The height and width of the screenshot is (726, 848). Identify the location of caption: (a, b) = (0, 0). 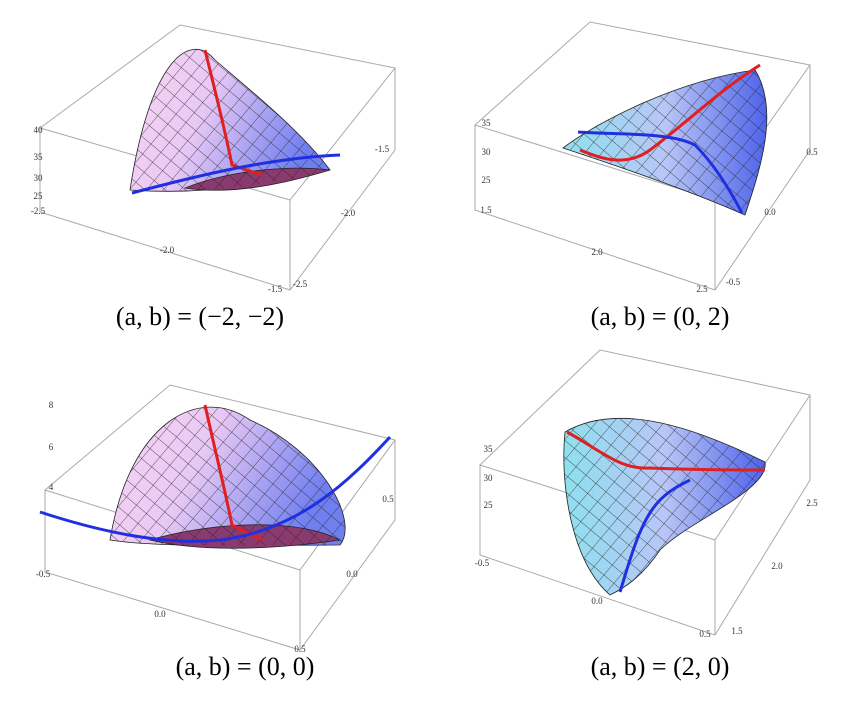
(245, 666).